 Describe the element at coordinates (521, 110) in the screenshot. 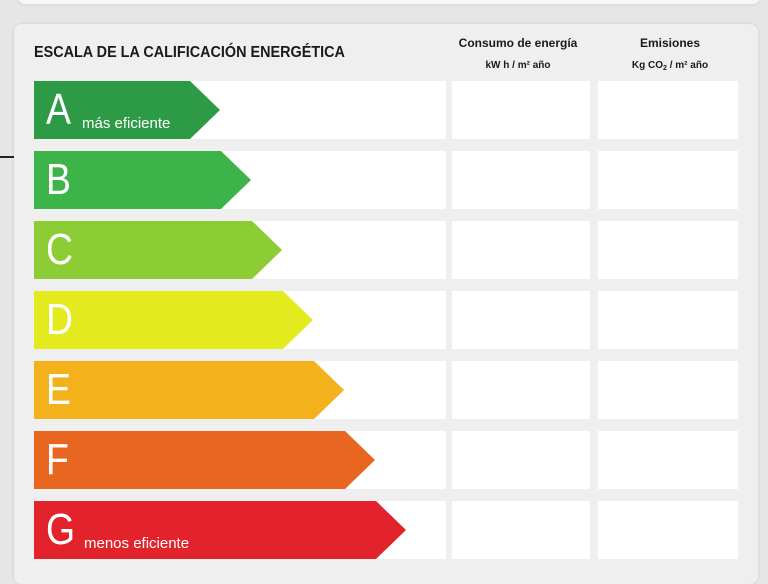

I see `consumption-cell-a` at that location.